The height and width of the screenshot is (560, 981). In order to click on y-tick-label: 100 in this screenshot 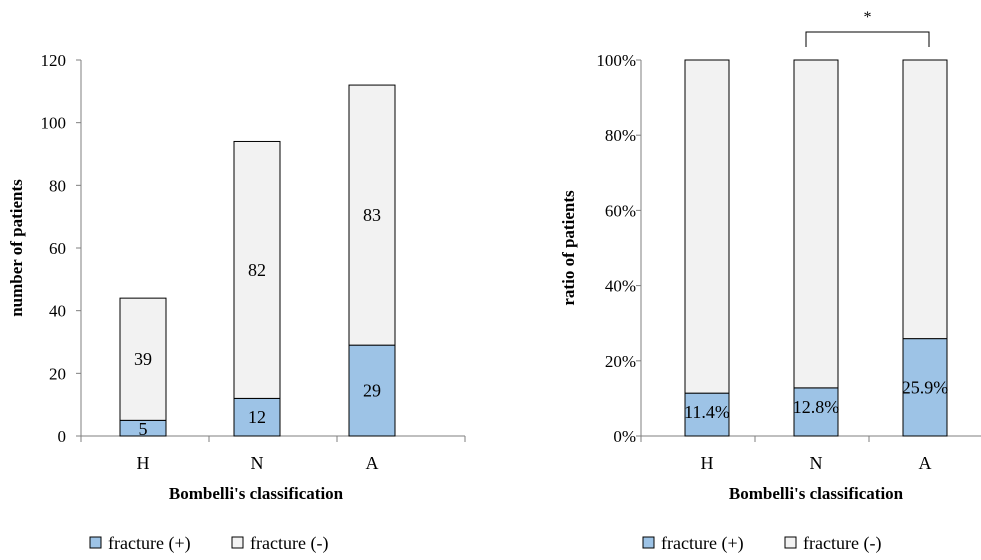, I will do `click(54, 123)`.